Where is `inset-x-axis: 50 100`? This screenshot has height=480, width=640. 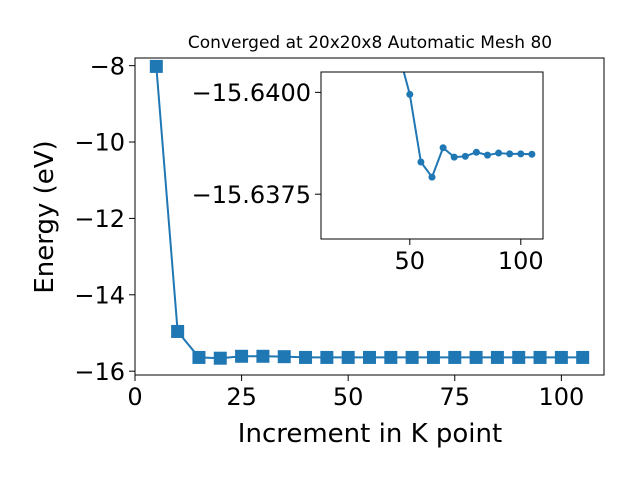
inset-x-axis: 50 100 is located at coordinates (469, 257).